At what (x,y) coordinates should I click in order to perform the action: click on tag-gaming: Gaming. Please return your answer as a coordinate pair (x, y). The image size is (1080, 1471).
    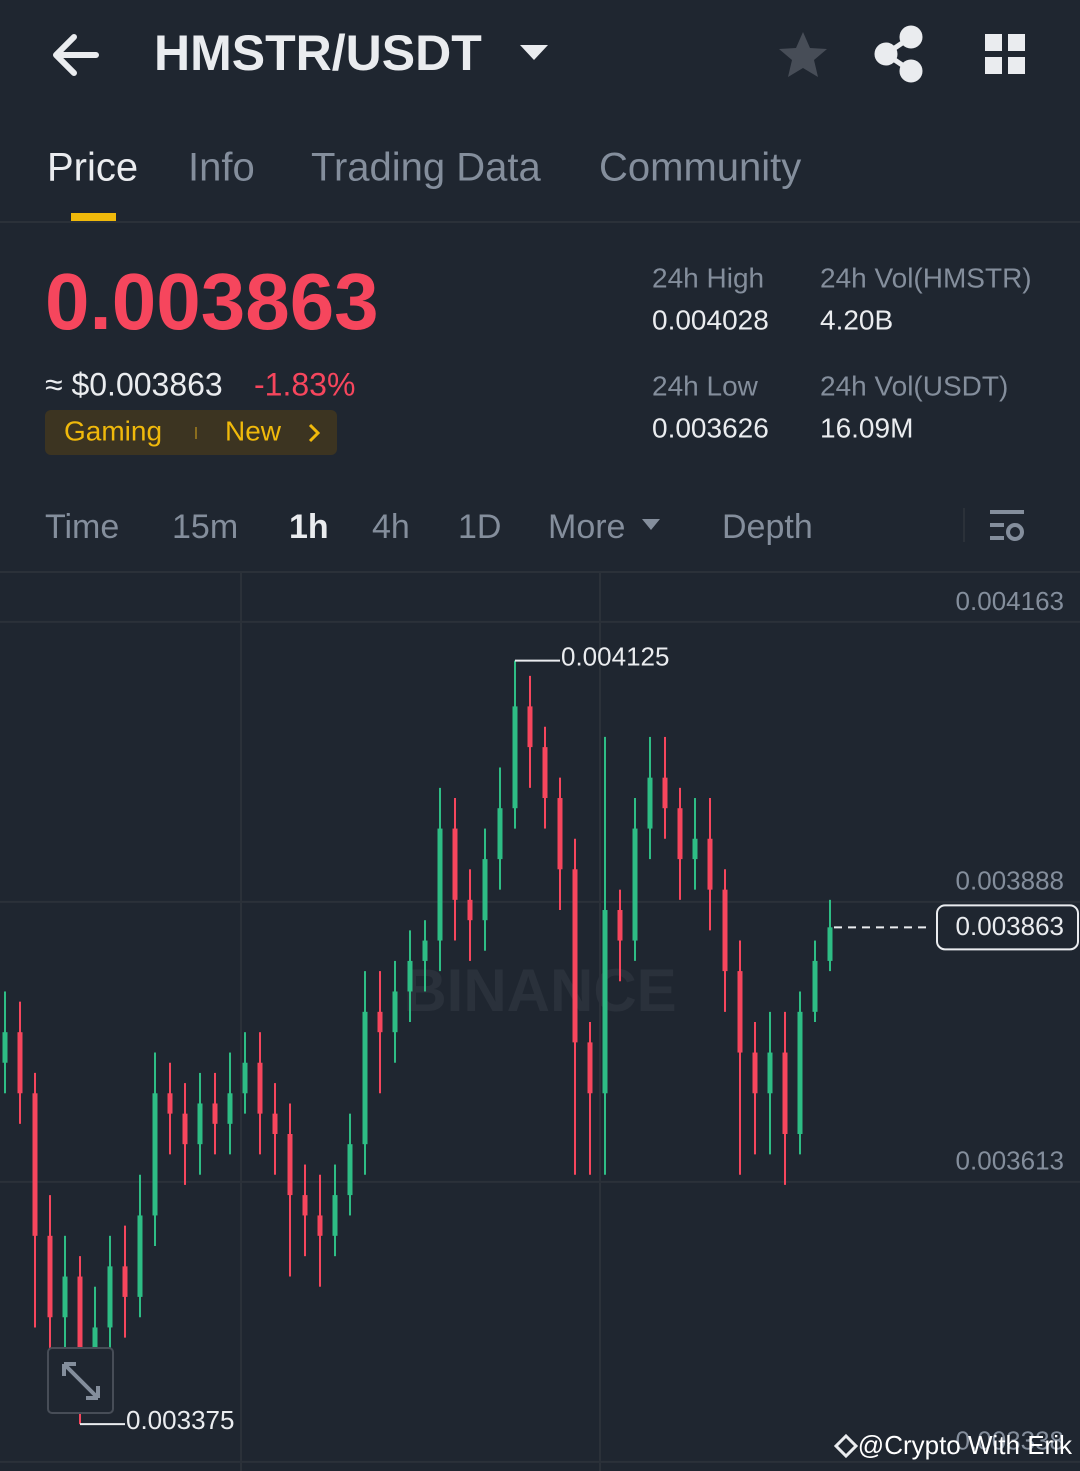
    Looking at the image, I should click on (113, 430).